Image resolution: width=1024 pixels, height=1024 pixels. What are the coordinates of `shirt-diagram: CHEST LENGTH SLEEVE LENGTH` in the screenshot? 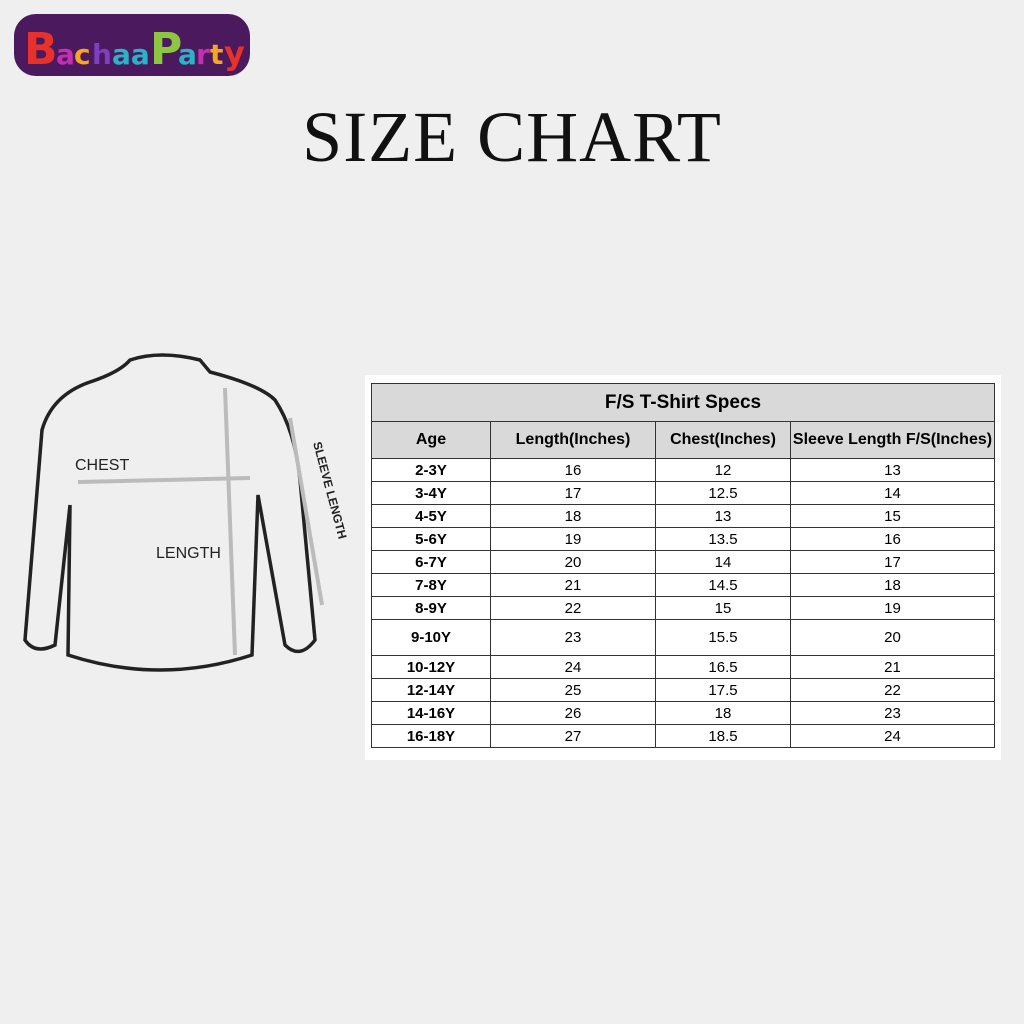 It's located at (186, 512).